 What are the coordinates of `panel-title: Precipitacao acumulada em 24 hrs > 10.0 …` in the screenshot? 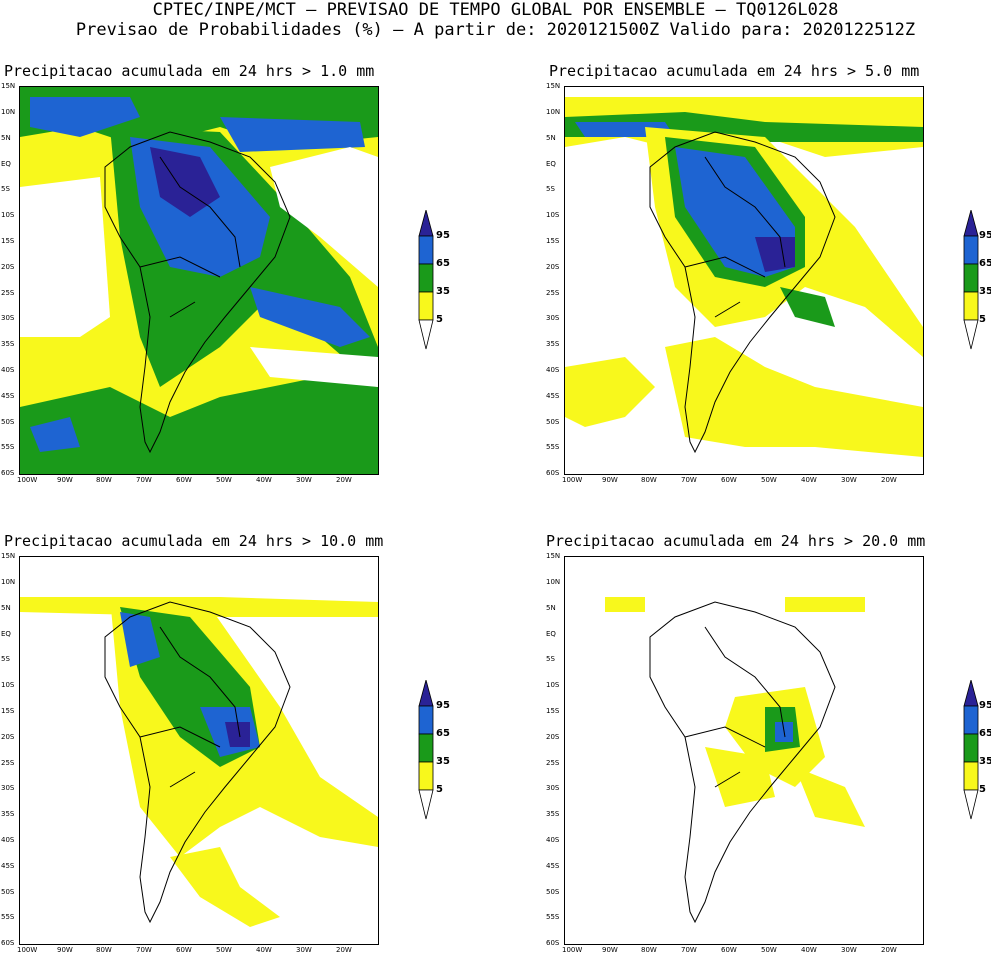 It's located at (194, 541).